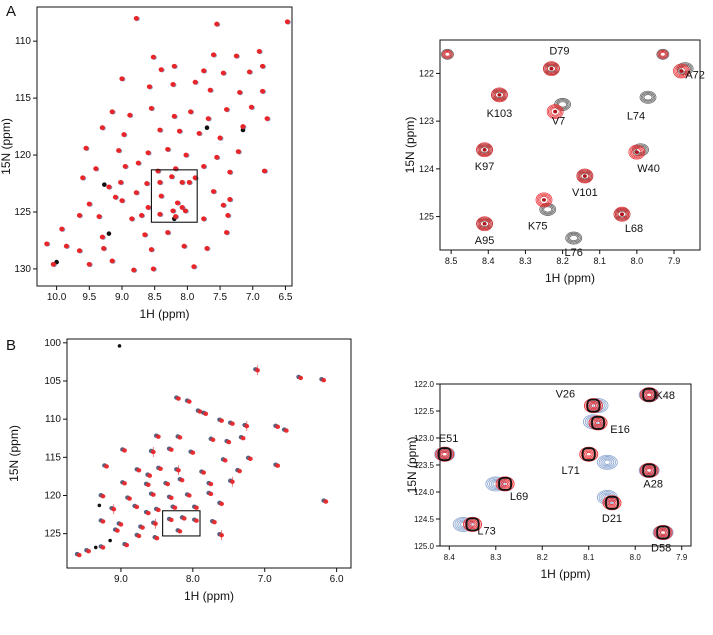  What do you see at coordinates (220, 297) in the screenshot?
I see `x-tick-label: 7.5` at bounding box center [220, 297].